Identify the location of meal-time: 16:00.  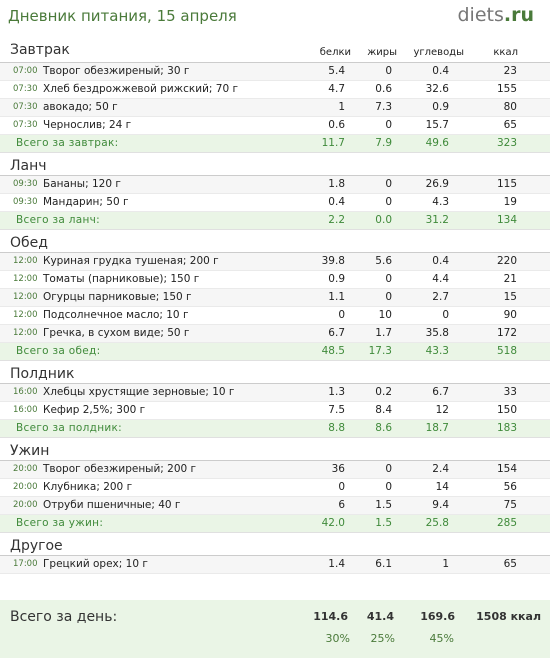
(25, 392).